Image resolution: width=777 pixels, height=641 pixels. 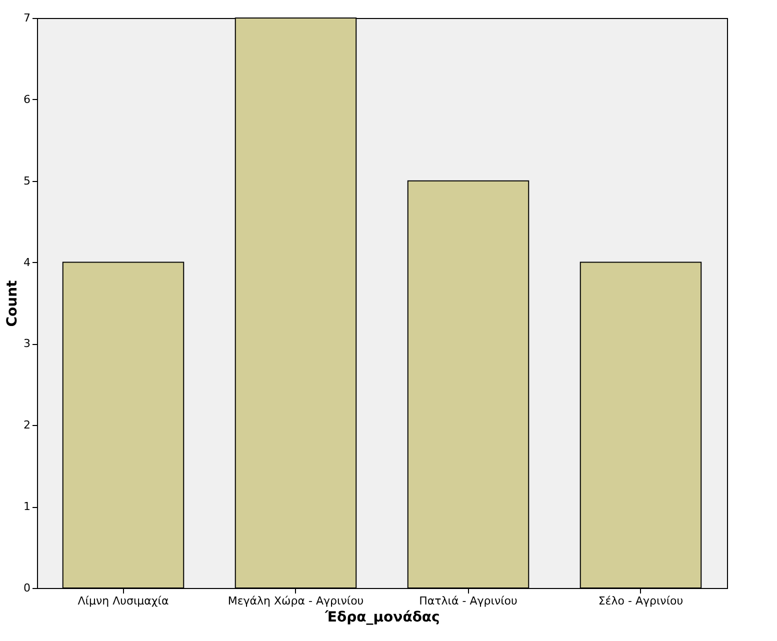 I want to click on y-tick-label: 2, so click(x=27, y=425).